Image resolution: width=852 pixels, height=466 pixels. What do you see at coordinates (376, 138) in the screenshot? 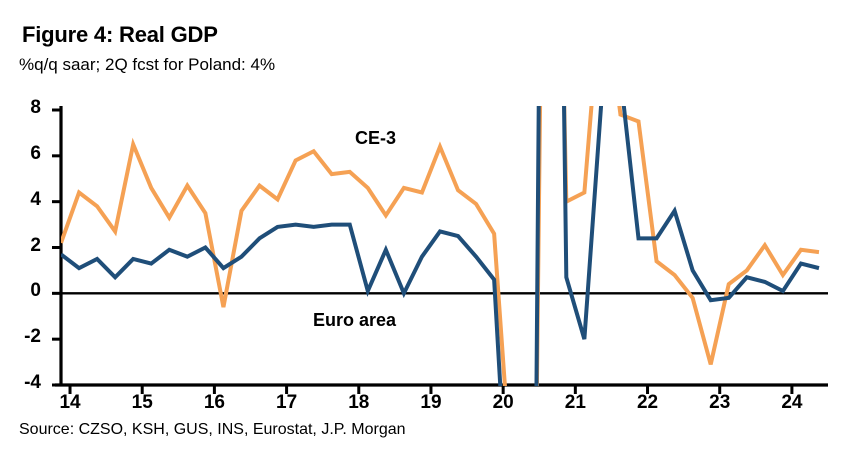
I see `ce3-label: CE-3` at bounding box center [376, 138].